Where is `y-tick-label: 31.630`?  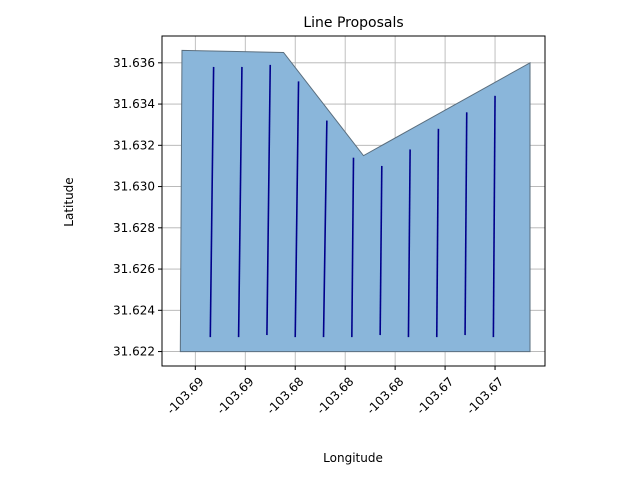 y-tick-label: 31.630 is located at coordinates (134, 187).